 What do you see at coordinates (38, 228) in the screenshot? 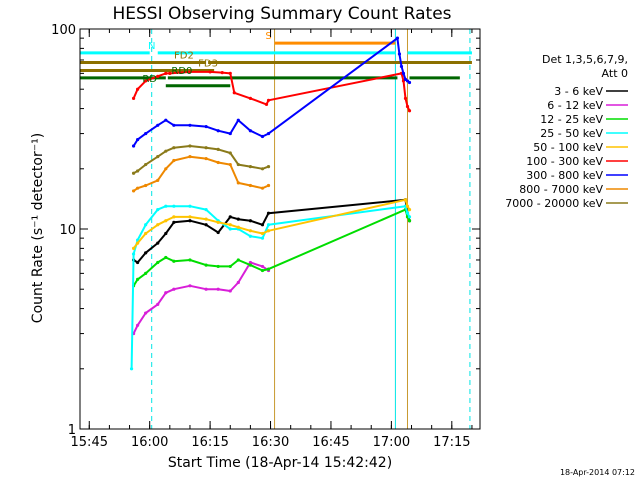
I see `y-axis-label: Count Rate (s⁻¹ detector⁻¹)` at bounding box center [38, 228].